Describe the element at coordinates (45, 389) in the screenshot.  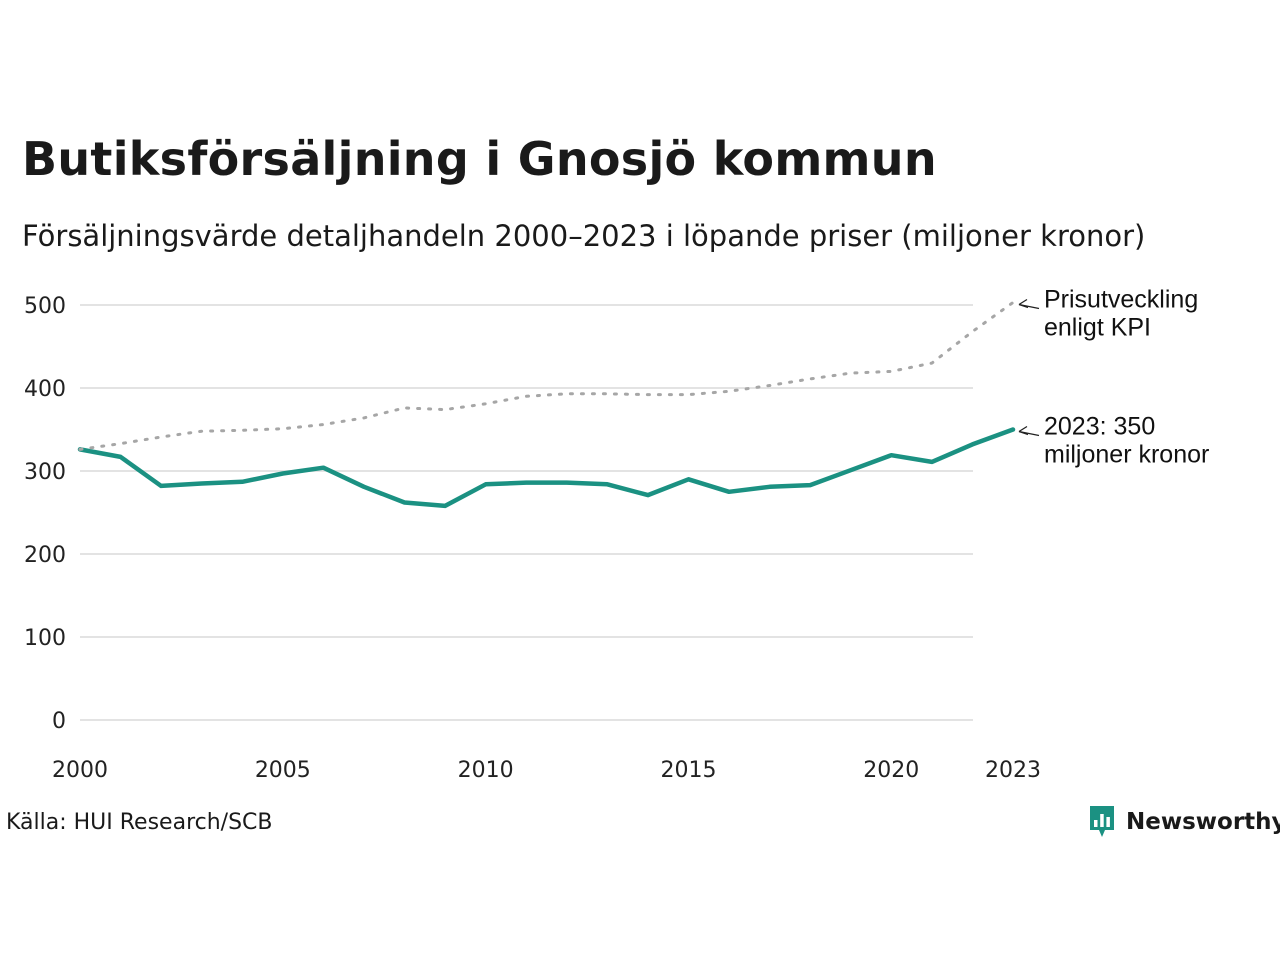
I see `y-tick-label: 400` at that location.